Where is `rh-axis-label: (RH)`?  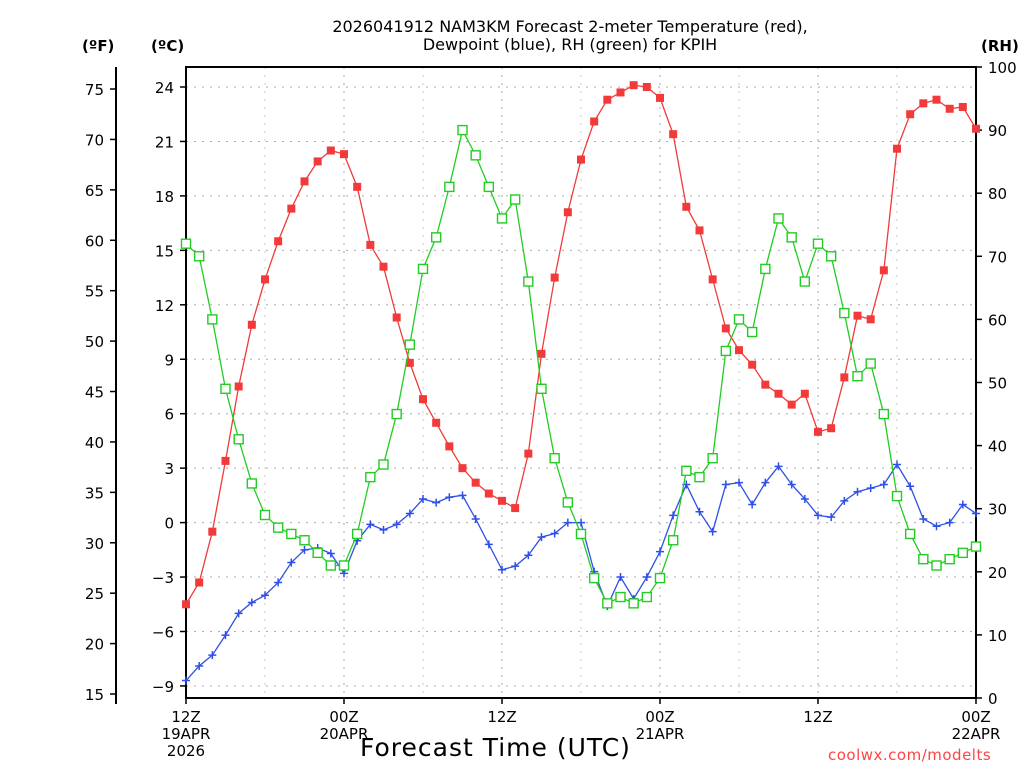 rh-axis-label: (RH) is located at coordinates (1000, 46).